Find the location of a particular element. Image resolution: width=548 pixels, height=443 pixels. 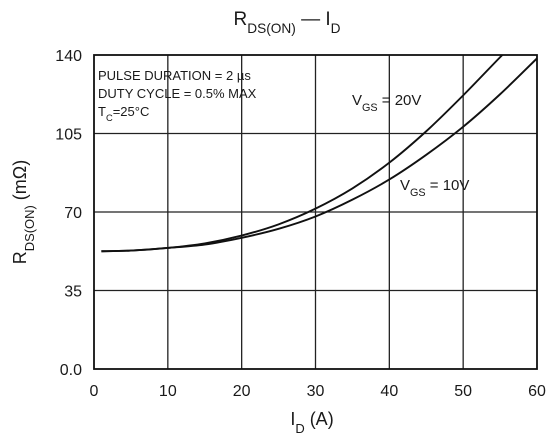

x-tick-label: 20 is located at coordinates (242, 391).